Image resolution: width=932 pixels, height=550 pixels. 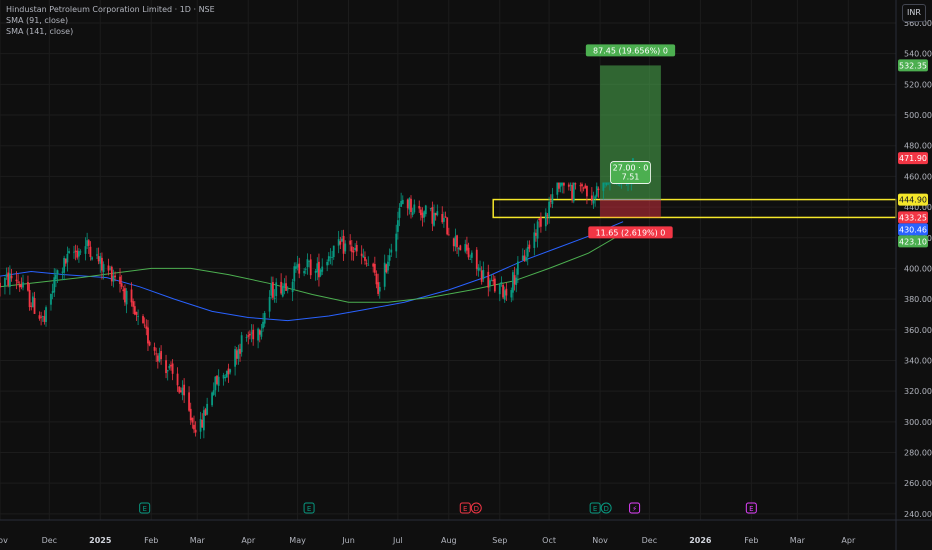 What do you see at coordinates (914, 13) in the screenshot?
I see `currency-button: INR` at bounding box center [914, 13].